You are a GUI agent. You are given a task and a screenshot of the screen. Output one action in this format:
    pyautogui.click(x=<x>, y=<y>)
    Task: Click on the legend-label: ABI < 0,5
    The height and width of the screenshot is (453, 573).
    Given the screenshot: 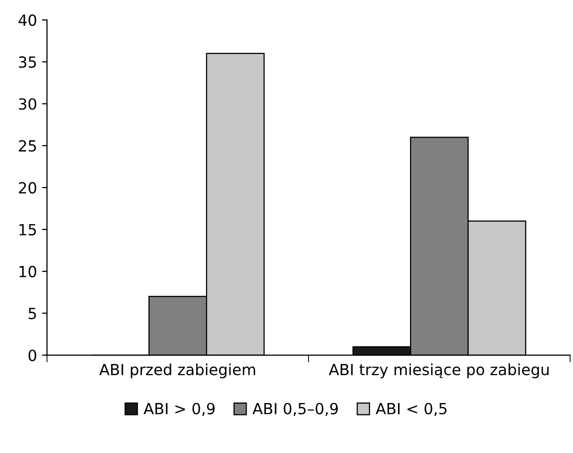 What is the action you would take?
    pyautogui.click(x=411, y=409)
    